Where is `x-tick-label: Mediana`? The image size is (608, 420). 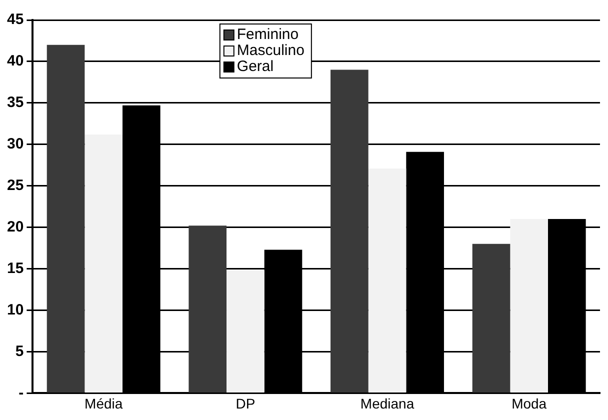
x-tick-label: Mediana is located at coordinates (387, 403).